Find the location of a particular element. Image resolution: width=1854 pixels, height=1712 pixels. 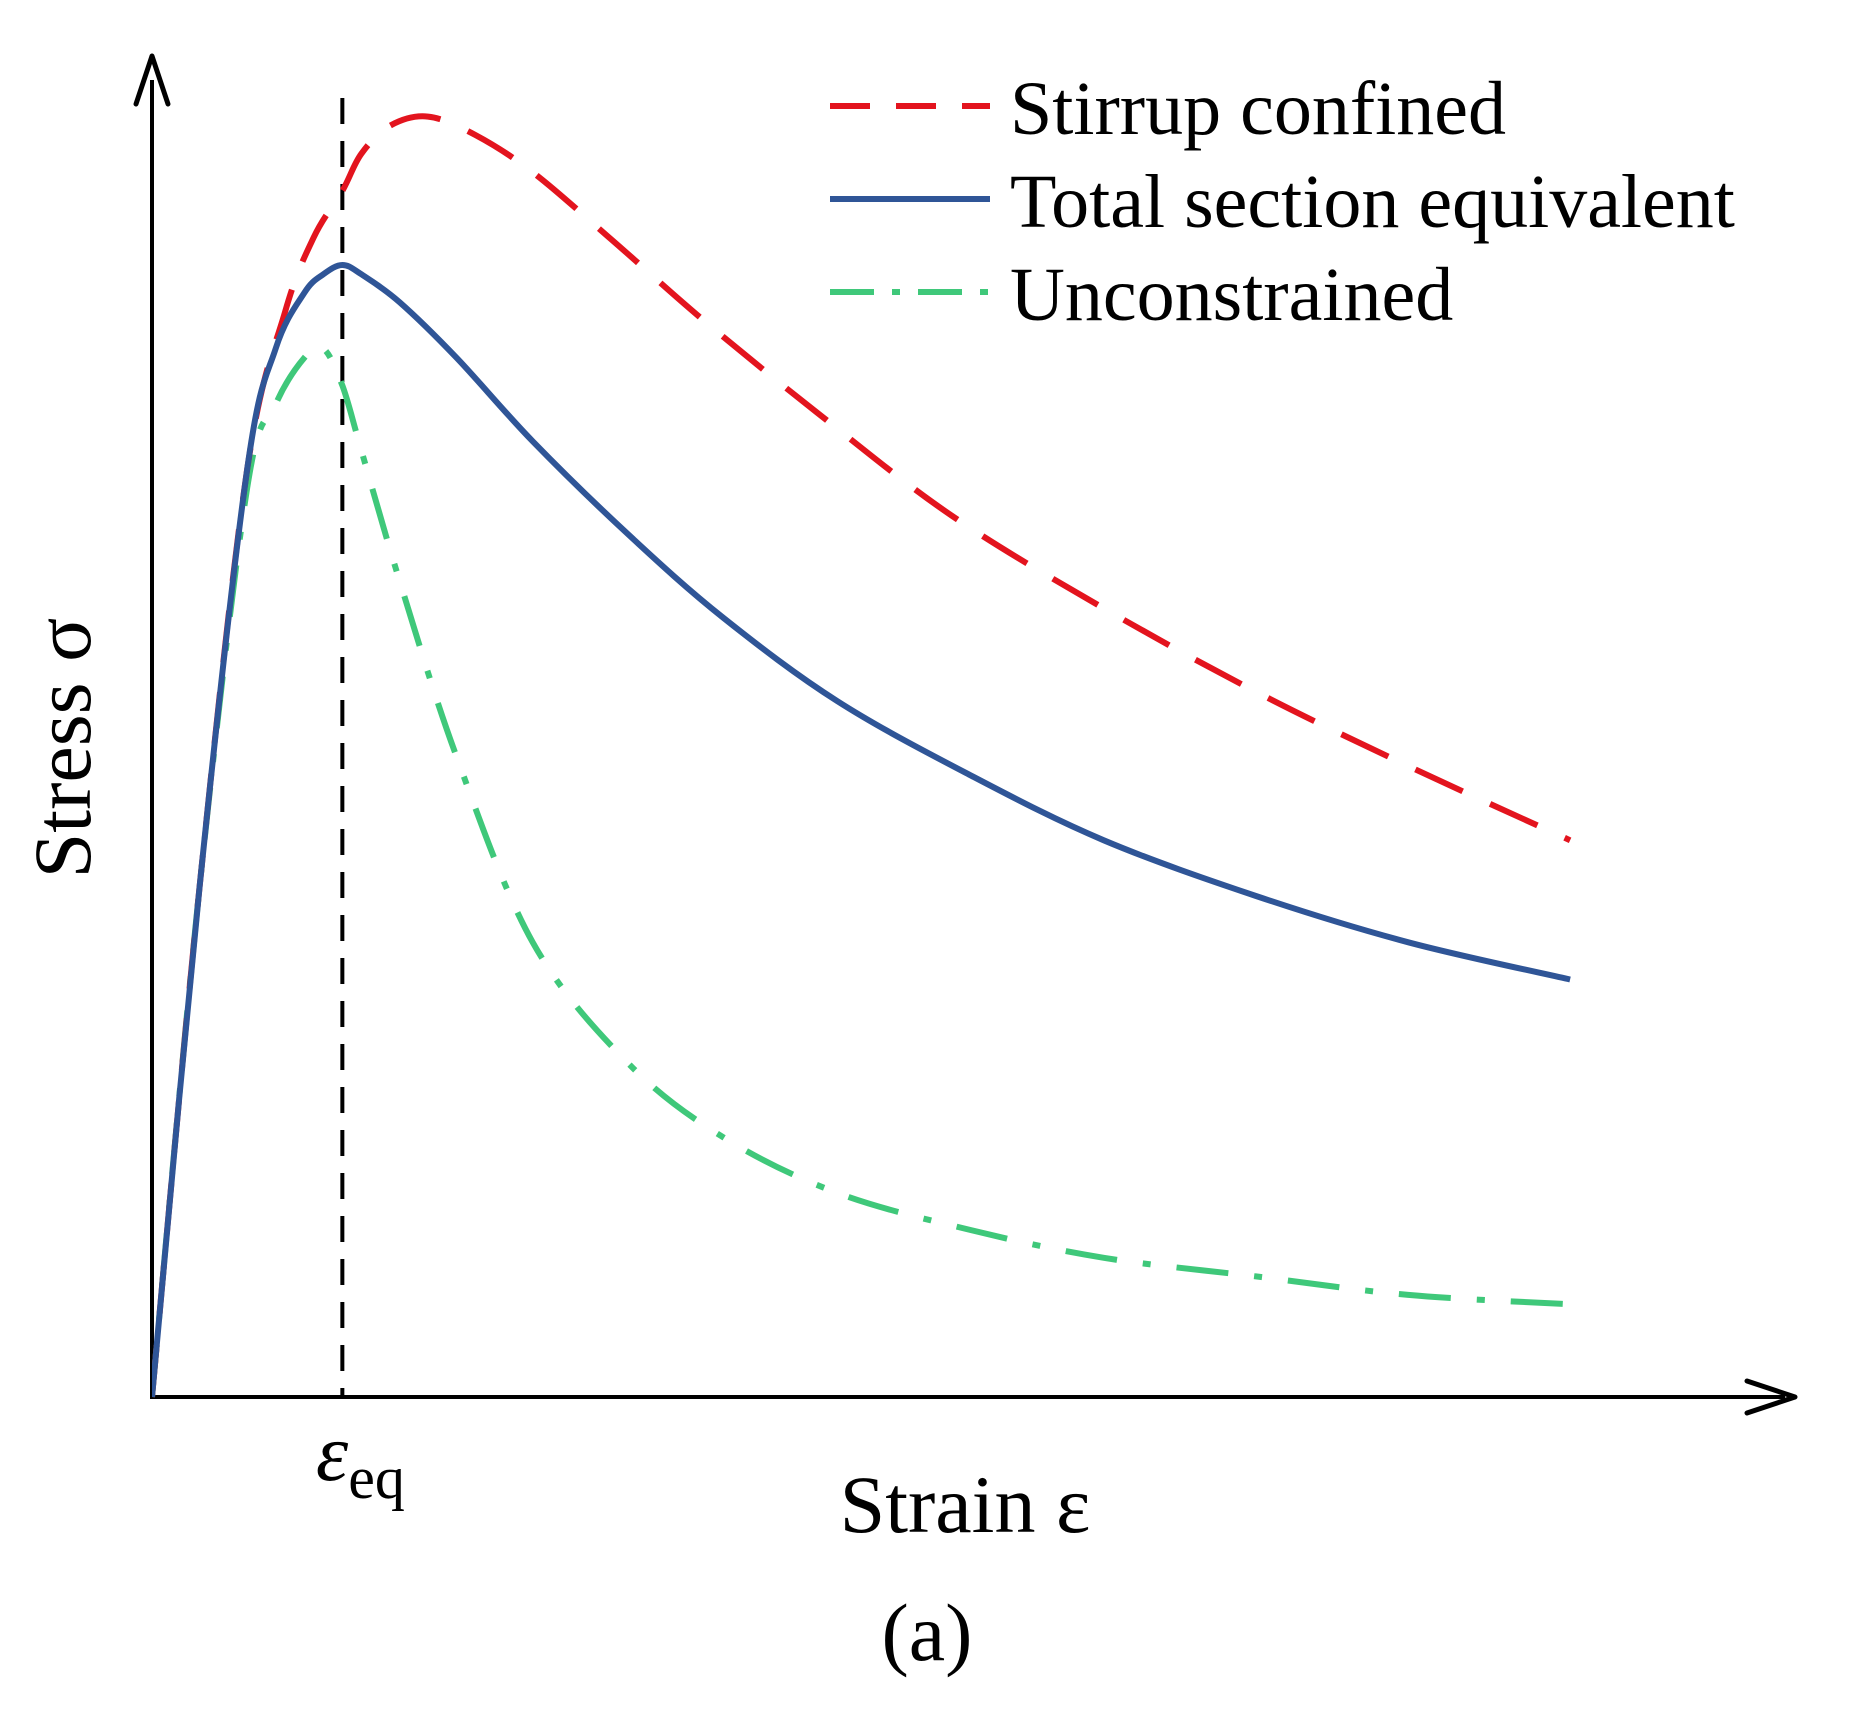

legend-label-unconstrained: Unconstrained is located at coordinates (1231, 295).